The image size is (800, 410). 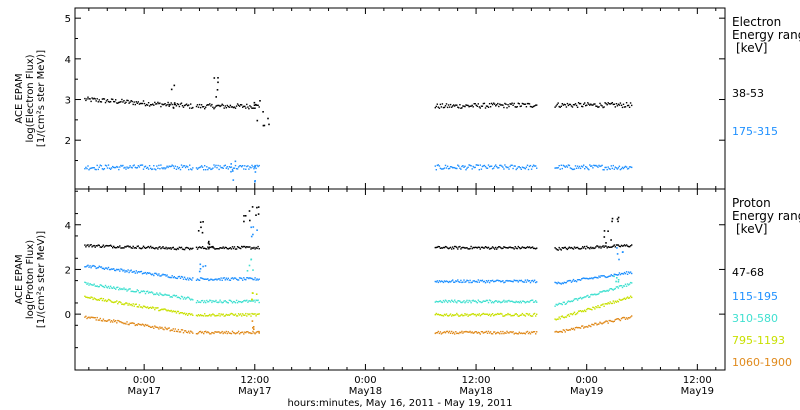 I want to click on proton-ylabel-line: log(Proton Flux), so click(x=30, y=279).